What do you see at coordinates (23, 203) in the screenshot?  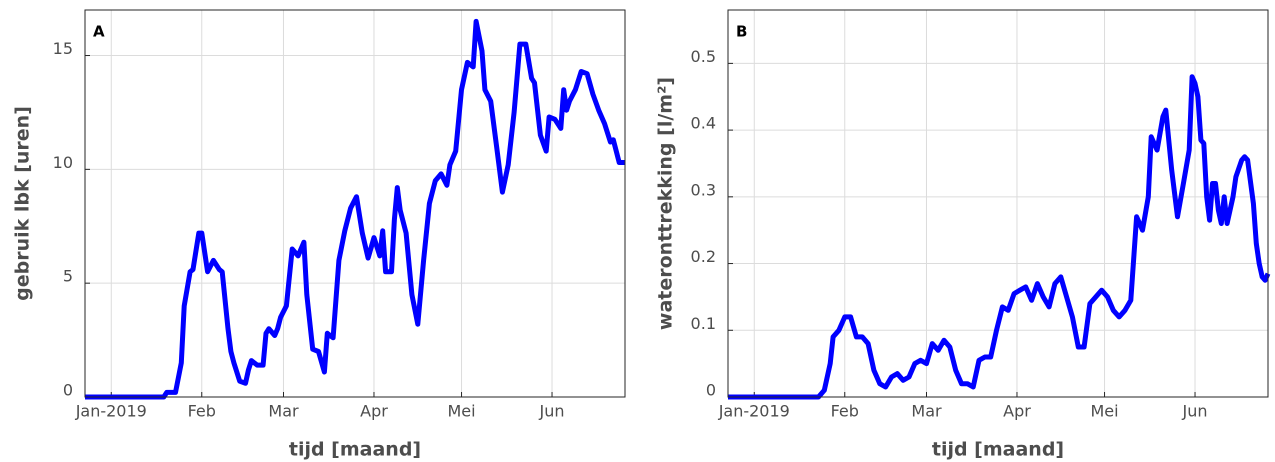 I see `y-axis-label: gebruik lbk [uren]` at bounding box center [23, 203].